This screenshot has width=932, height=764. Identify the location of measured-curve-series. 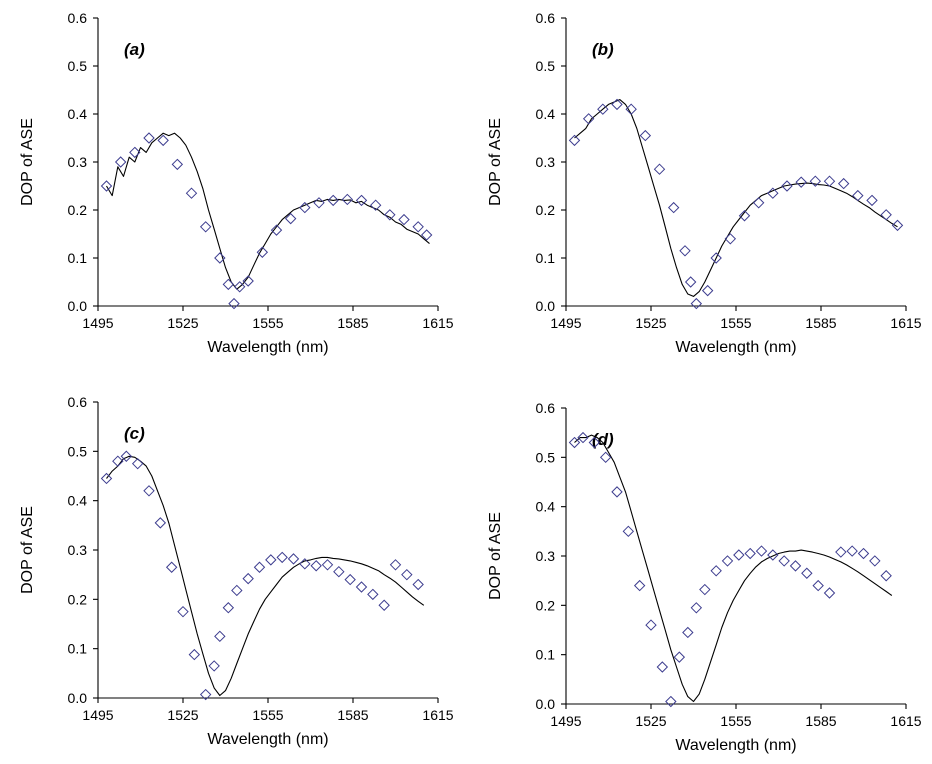
(265, 576).